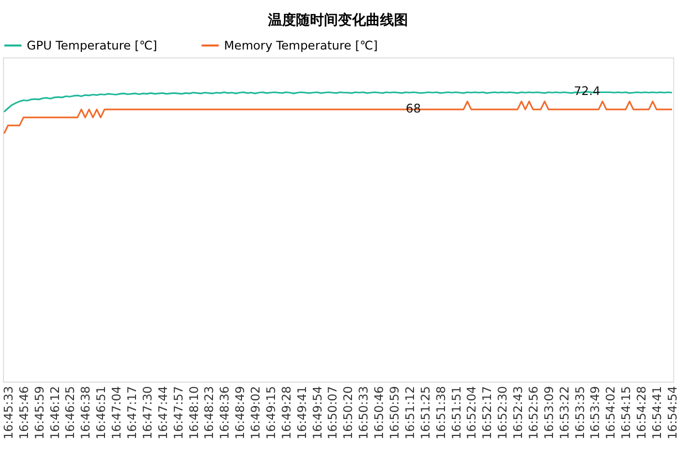  What do you see at coordinates (255, 413) in the screenshot?
I see `x-tick-label: 16:49:02` at bounding box center [255, 413].